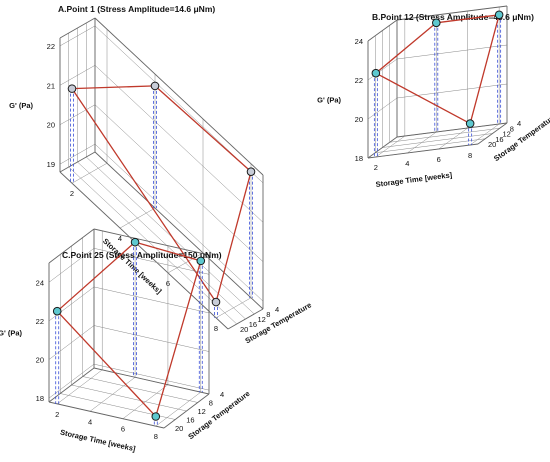  I want to click on z-tick-label: 19, so click(51, 164).